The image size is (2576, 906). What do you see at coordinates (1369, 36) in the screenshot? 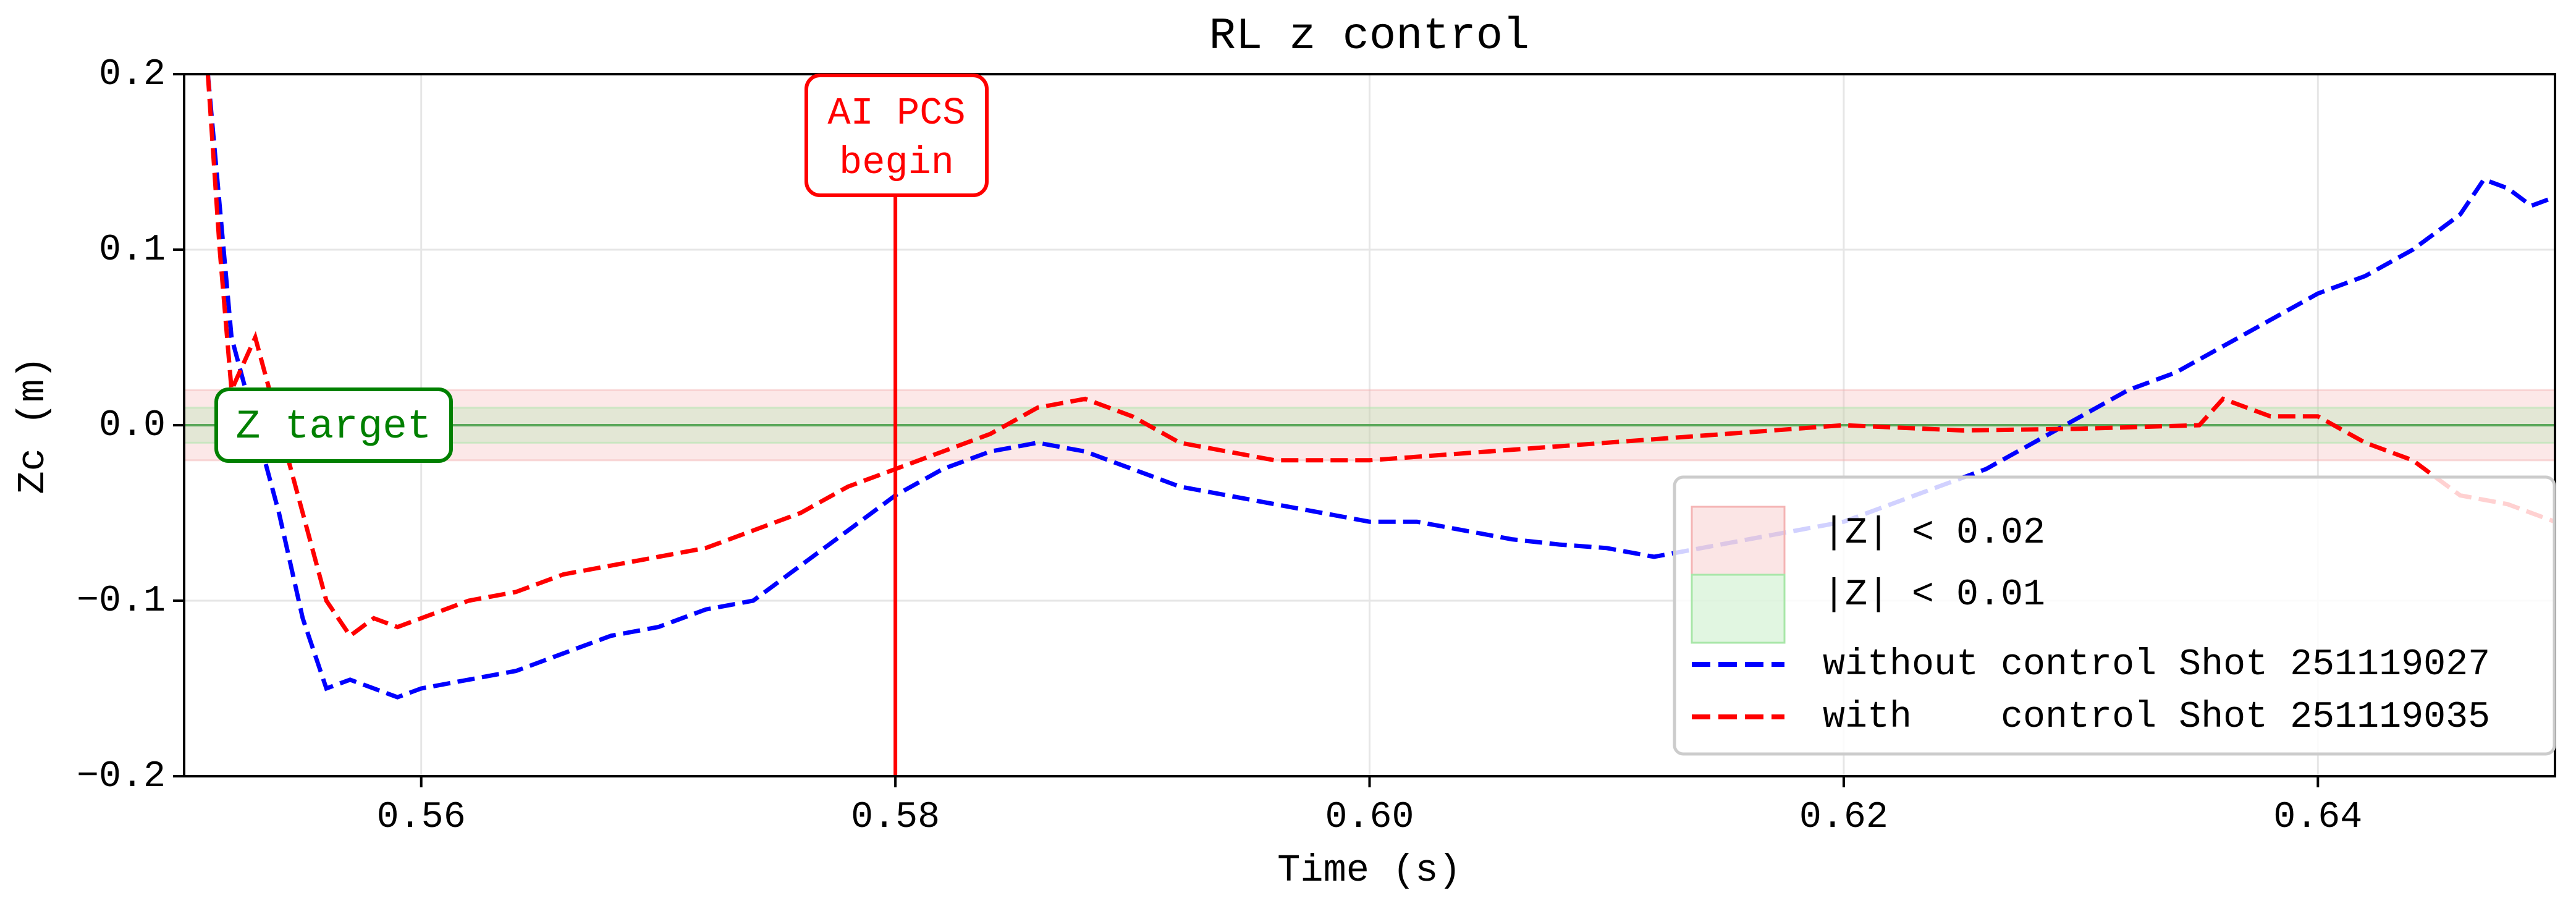
I see `chart-title: RL z control` at bounding box center [1369, 36].